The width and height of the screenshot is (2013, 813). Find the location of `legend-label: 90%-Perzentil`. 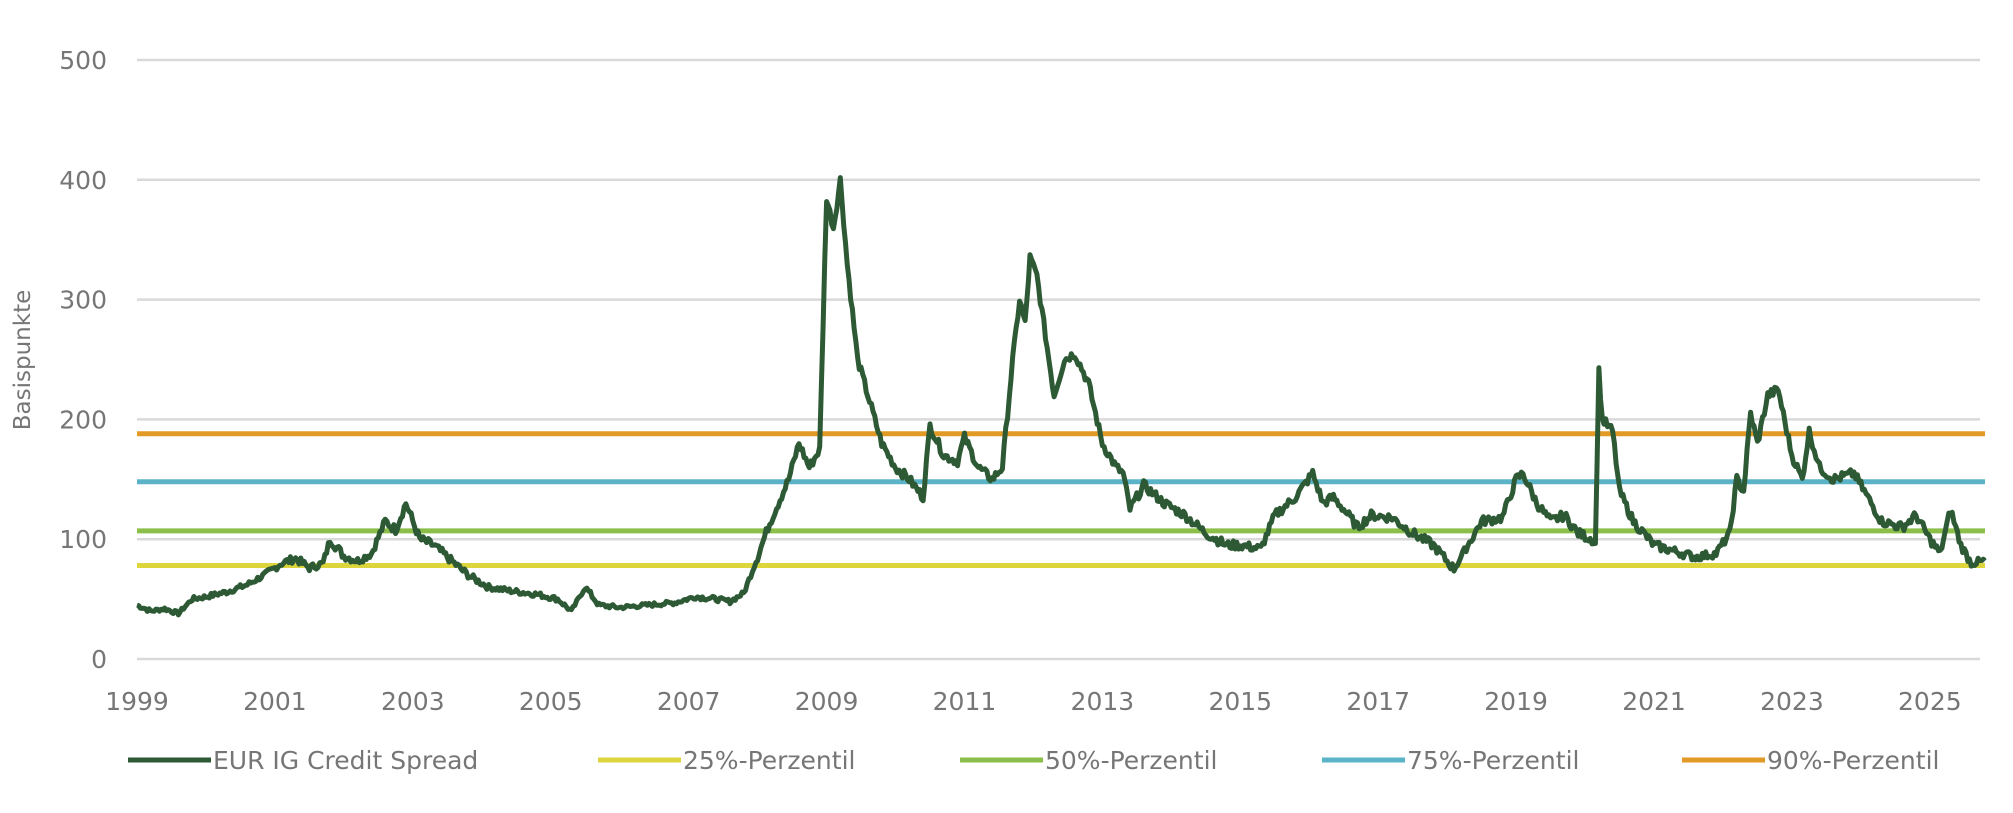

legend-label: 90%-Perzentil is located at coordinates (1853, 760).